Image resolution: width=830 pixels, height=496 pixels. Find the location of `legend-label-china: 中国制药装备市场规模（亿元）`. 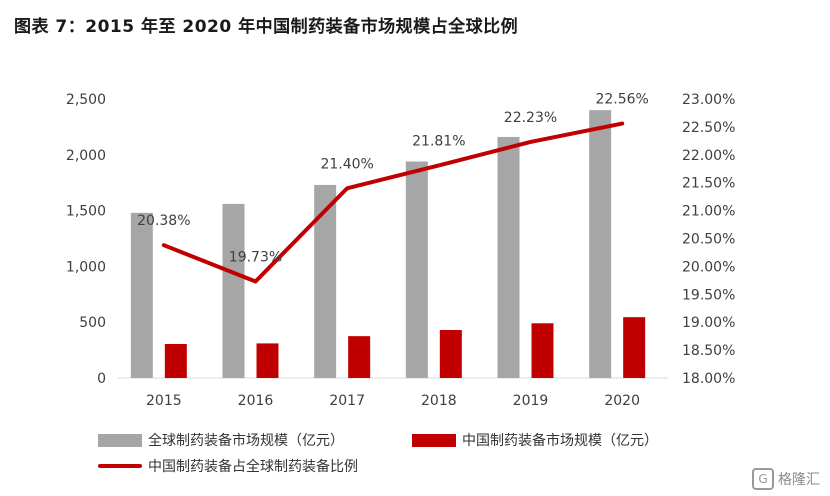

legend-label-china: 中国制药装备市场规模（亿元） is located at coordinates (560, 441).